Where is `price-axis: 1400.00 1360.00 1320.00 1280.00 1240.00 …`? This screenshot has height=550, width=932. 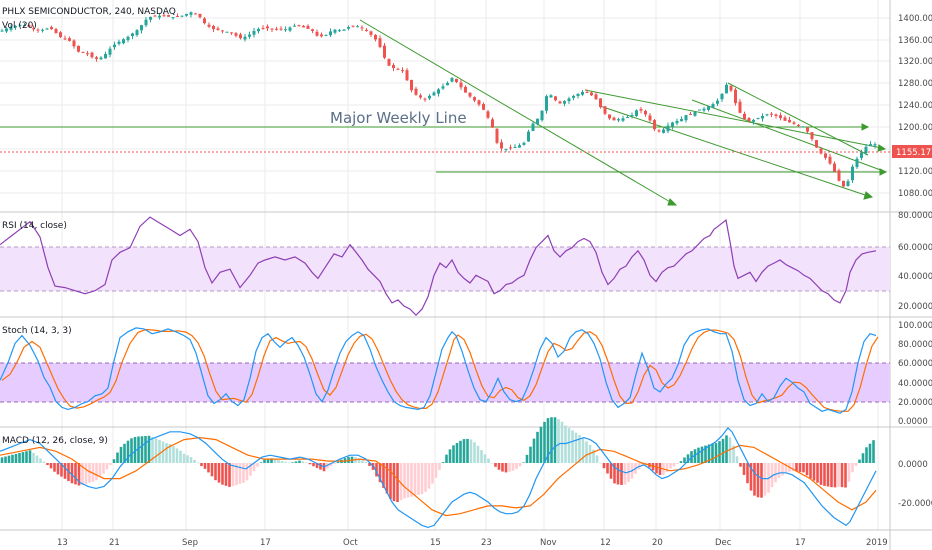
price-axis: 1400.00 1360.00 1320.00 1280.00 1240.00 … is located at coordinates (912, 106).